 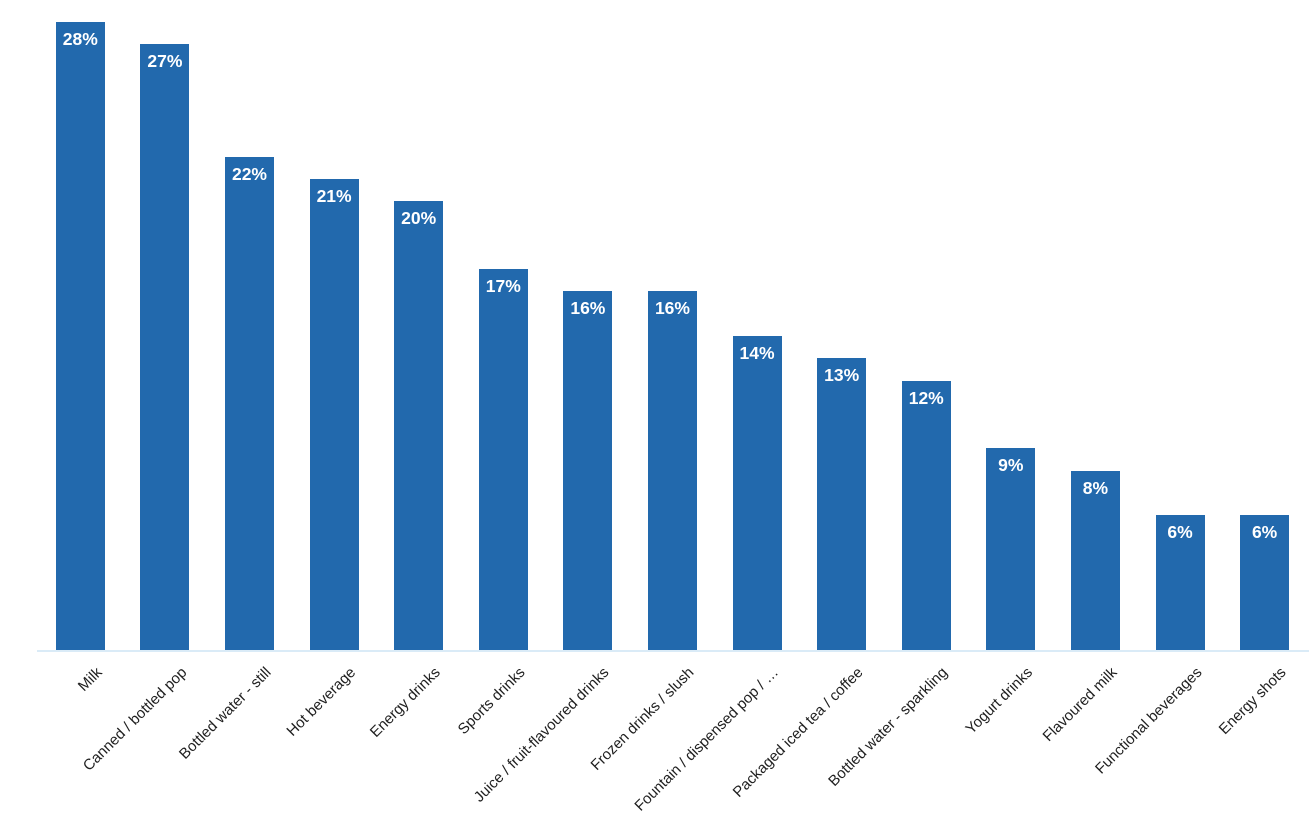 I want to click on bar: 12%, so click(x=926, y=515).